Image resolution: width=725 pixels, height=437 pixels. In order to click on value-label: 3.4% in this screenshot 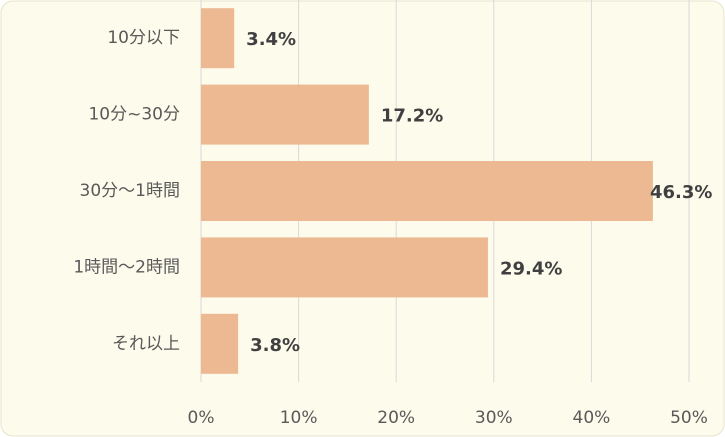, I will do `click(271, 39)`.